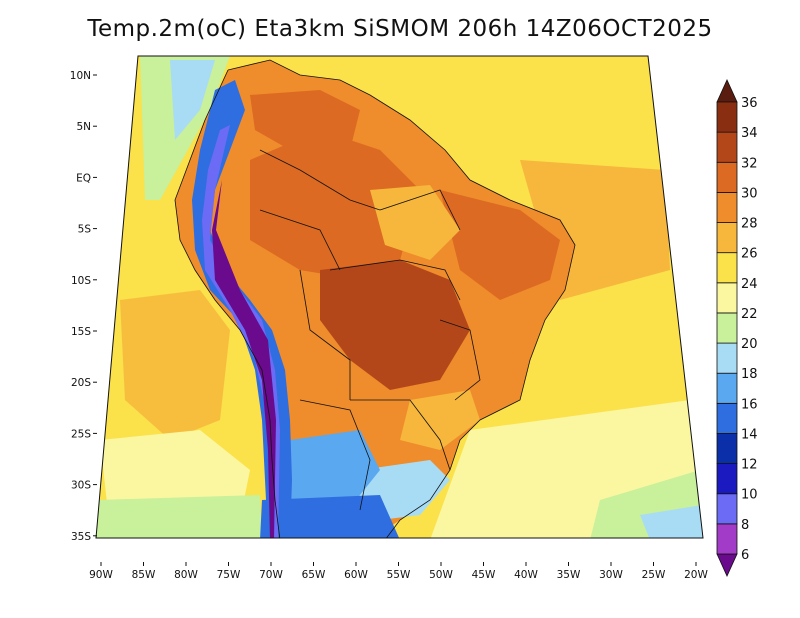  I want to click on atlantic-far-south-cold, so click(671, 521).